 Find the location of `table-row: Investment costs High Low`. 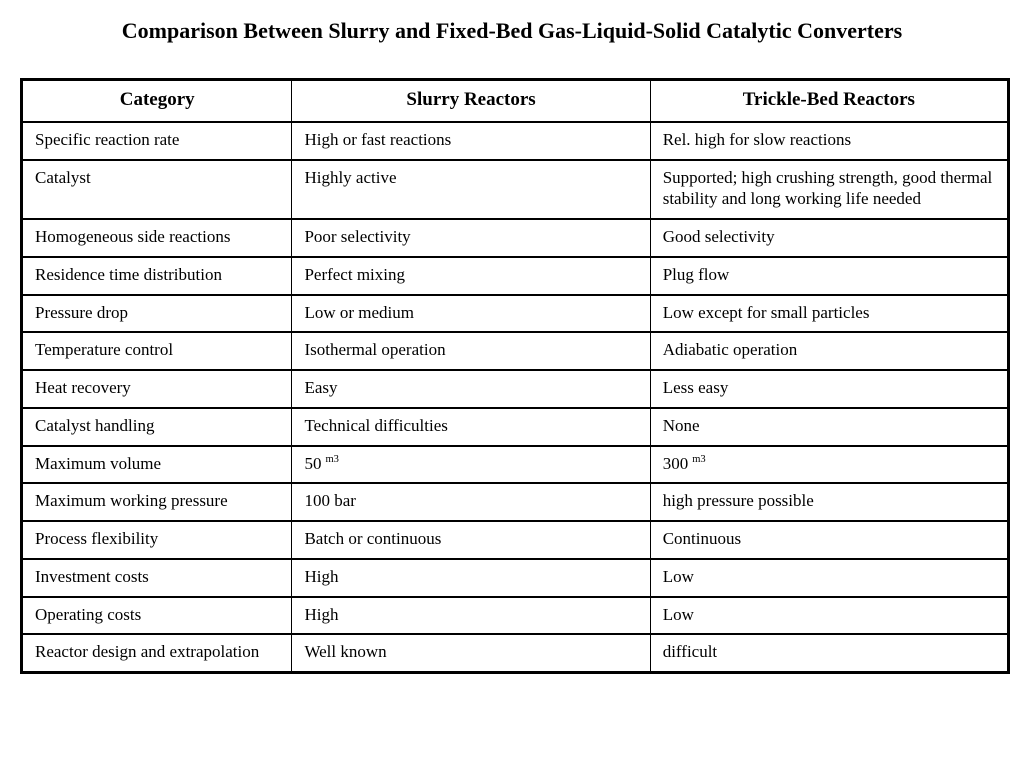

table-row: Investment costs High Low is located at coordinates (515, 577).